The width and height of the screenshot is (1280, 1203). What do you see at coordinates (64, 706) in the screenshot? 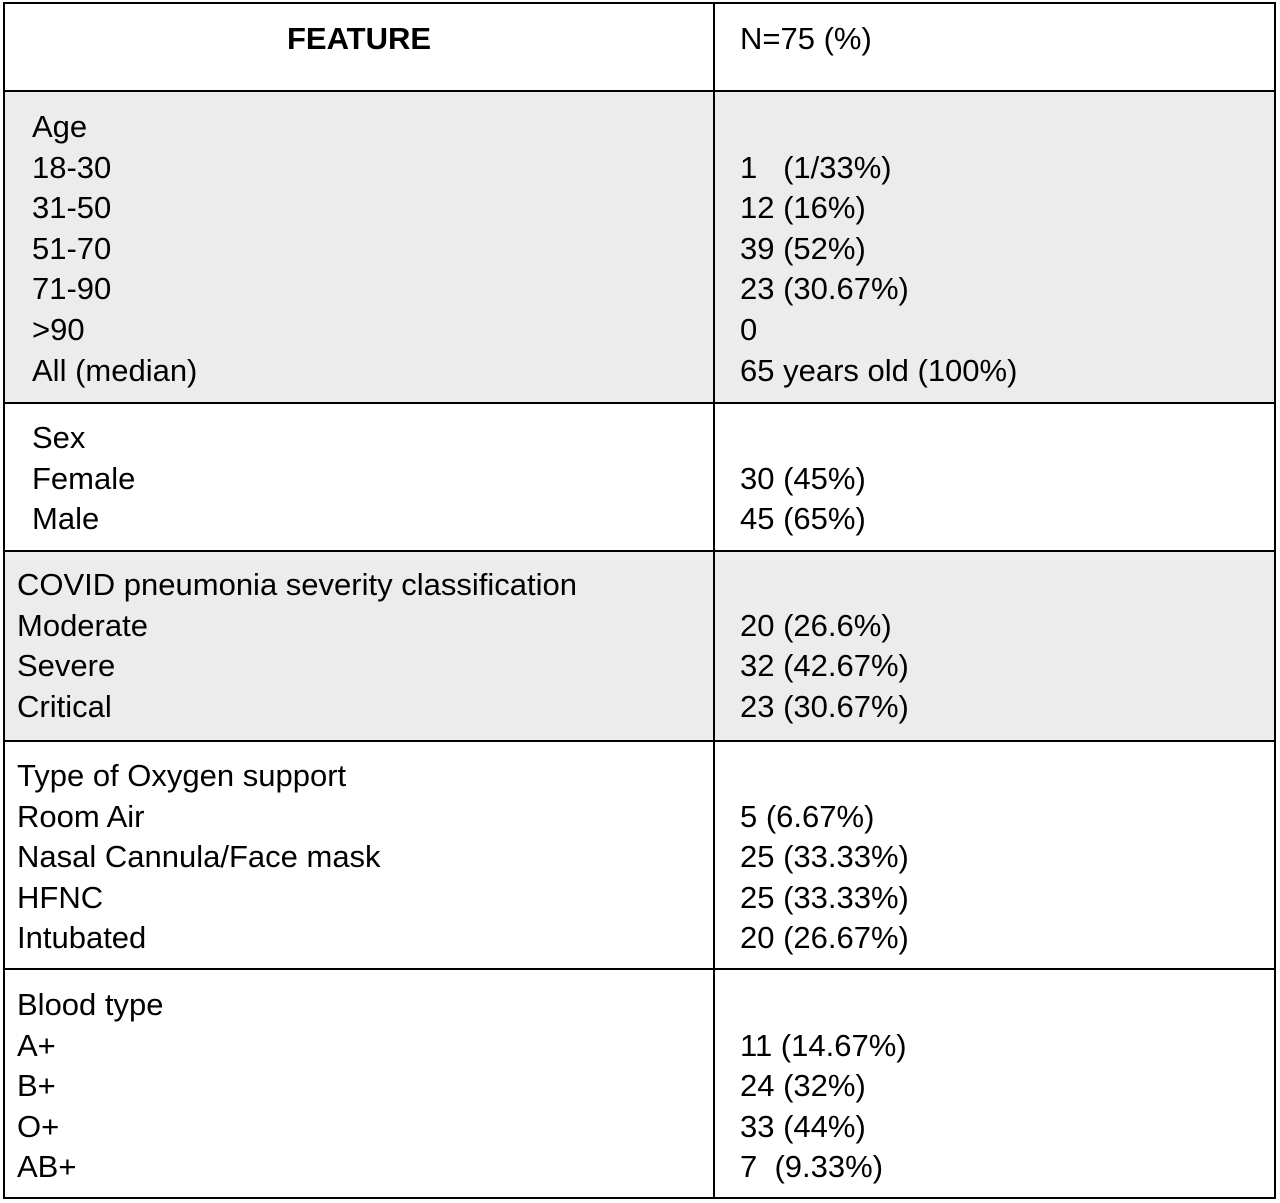
I see `row-label: Critical` at bounding box center [64, 706].